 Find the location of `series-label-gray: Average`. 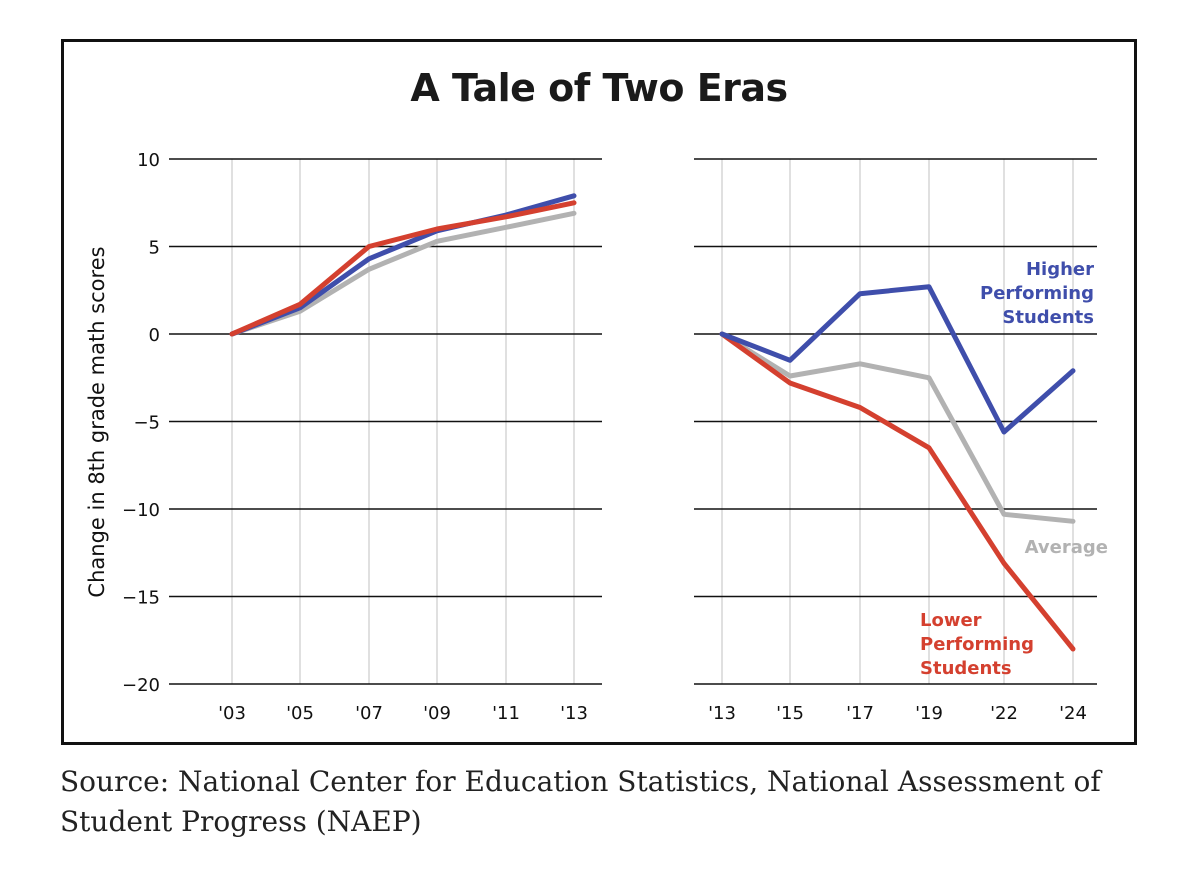

series-label-gray: Average is located at coordinates (1066, 547).